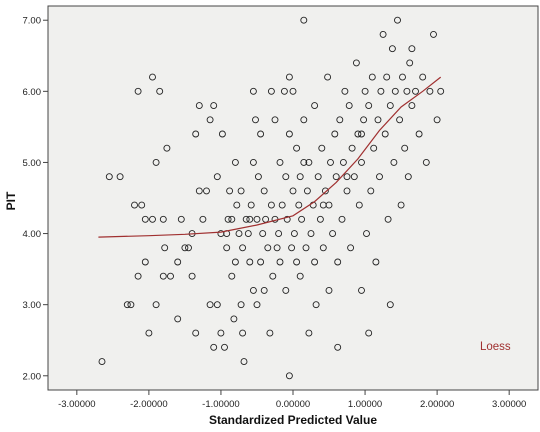 Image resolution: width=540 pixels, height=432 pixels. What do you see at coordinates (77, 404) in the screenshot?
I see `x-tick-label: -3.00000` at bounding box center [77, 404].